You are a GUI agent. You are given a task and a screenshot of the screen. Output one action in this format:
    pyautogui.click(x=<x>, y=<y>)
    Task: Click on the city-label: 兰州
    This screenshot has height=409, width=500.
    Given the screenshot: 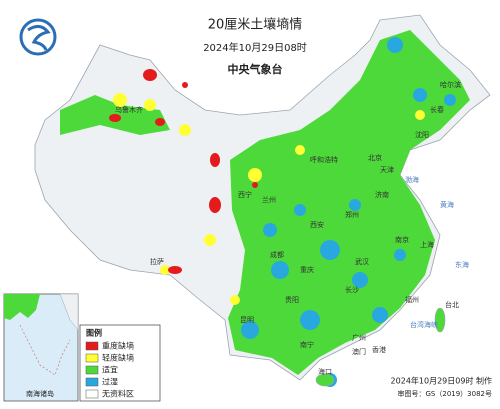 What is the action you would take?
    pyautogui.click(x=269, y=199)
    